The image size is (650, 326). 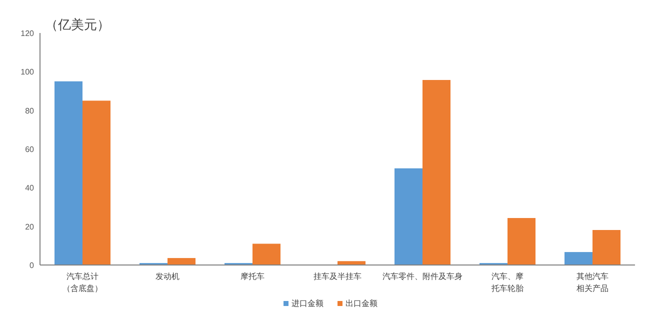 What do you see at coordinates (30, 149) in the screenshot?
I see `y-tick-label: 60` at bounding box center [30, 149].